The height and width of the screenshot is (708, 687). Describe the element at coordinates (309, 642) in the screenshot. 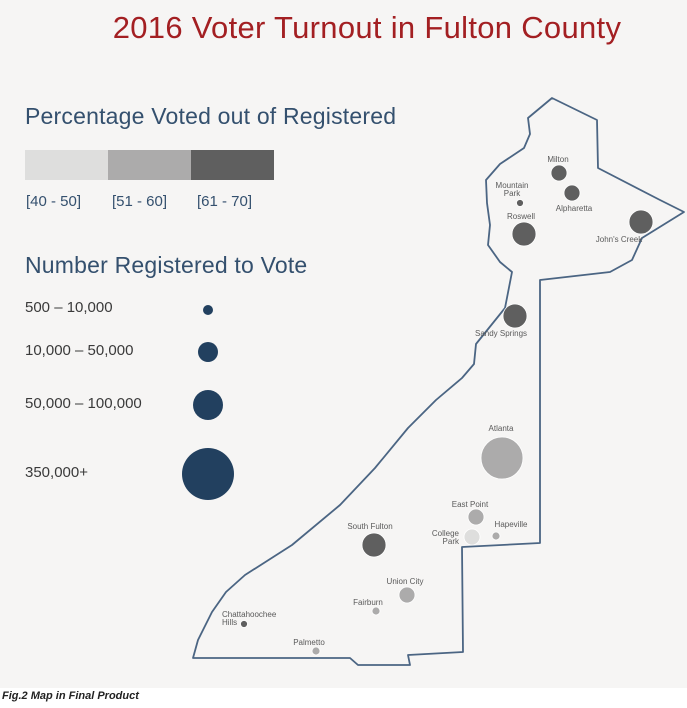

I see `city-label-palmetto: Palmetto` at that location.